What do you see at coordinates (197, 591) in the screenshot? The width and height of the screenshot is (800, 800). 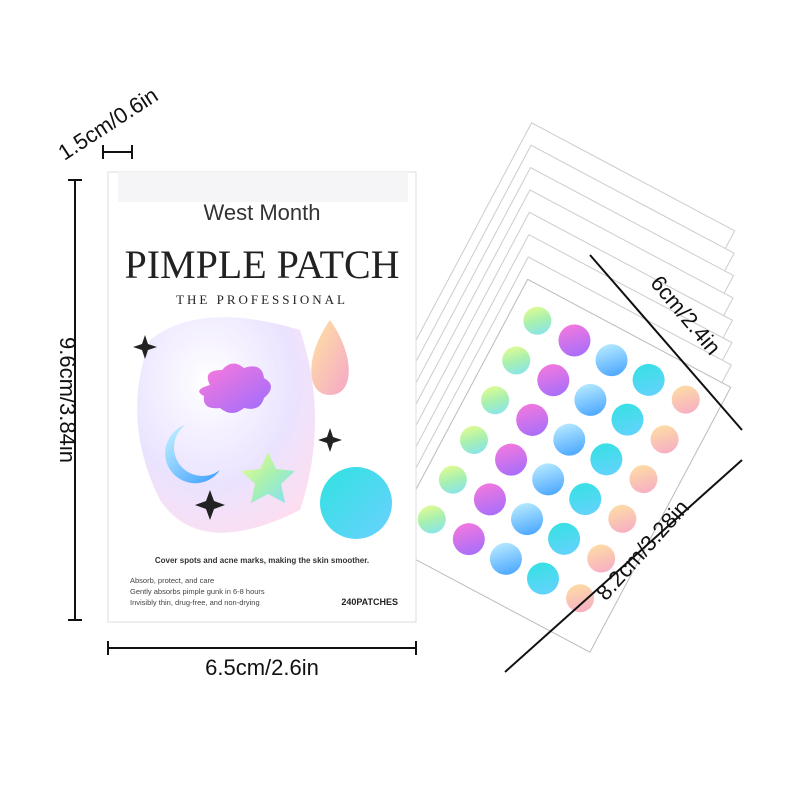 I see `feature: Gently absorbs pimple gunk in 6-8 hours` at bounding box center [197, 591].